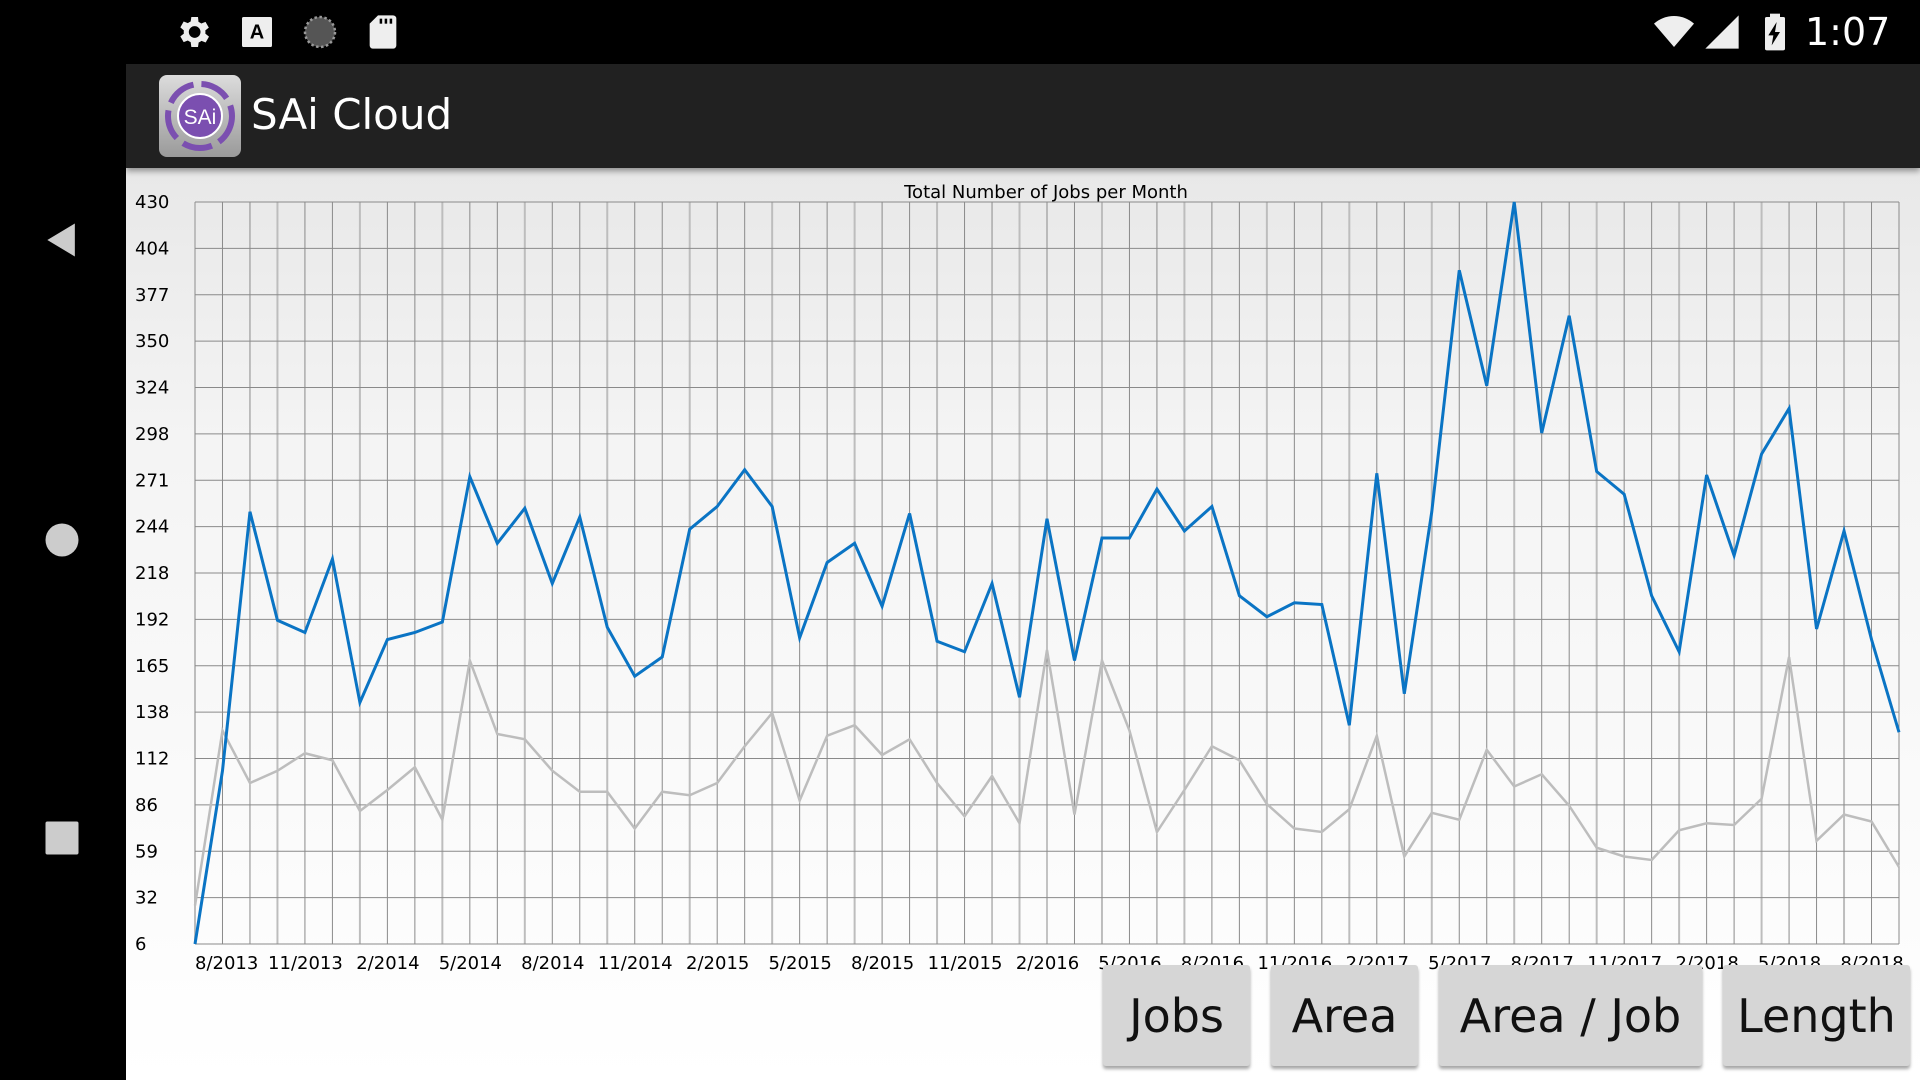 Image resolution: width=1920 pixels, height=1080 pixels. Describe the element at coordinates (1045, 192) in the screenshot. I see `chart-title: Total Number of Jobs per Month` at that location.